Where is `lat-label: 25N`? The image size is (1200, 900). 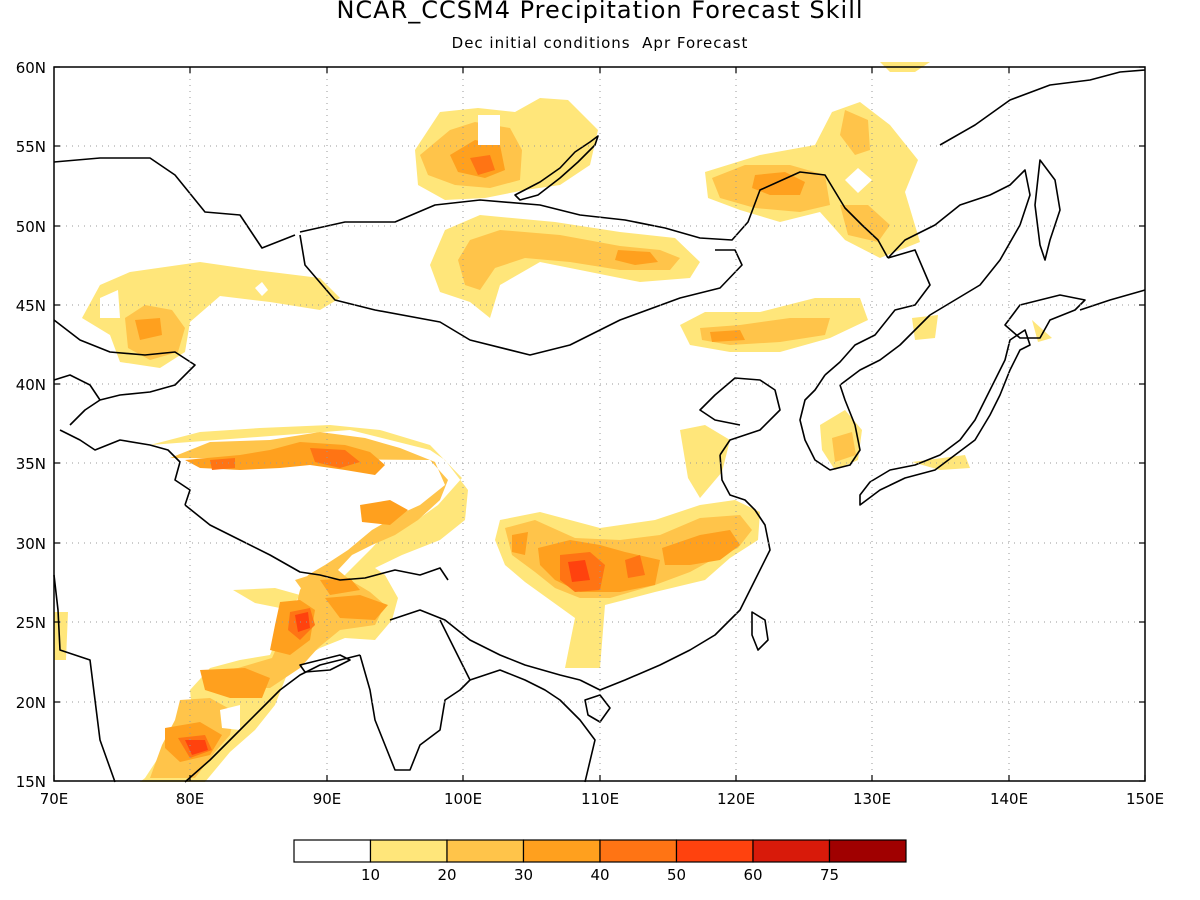 lat-label: 25N is located at coordinates (31, 623).